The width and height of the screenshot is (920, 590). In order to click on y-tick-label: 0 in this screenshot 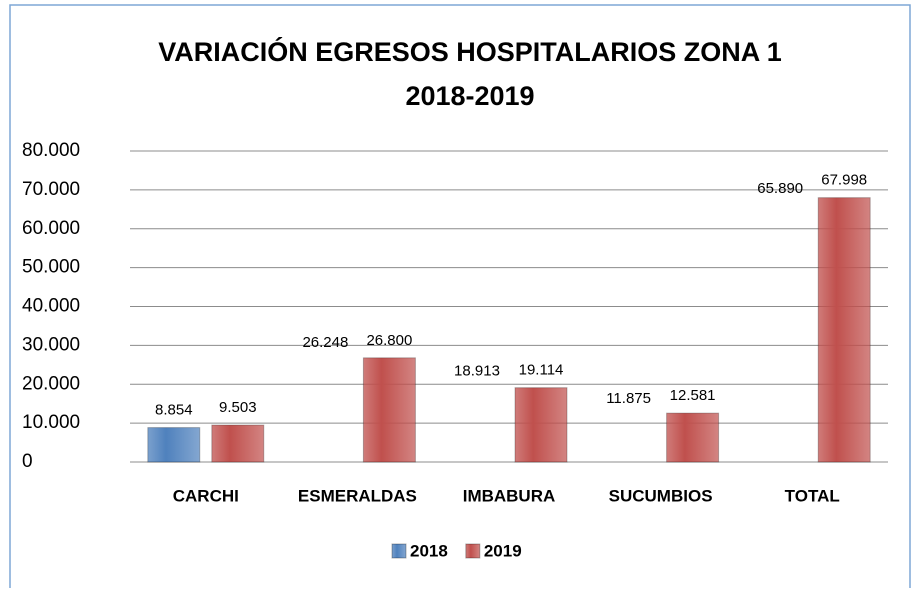, I will do `click(27, 461)`.